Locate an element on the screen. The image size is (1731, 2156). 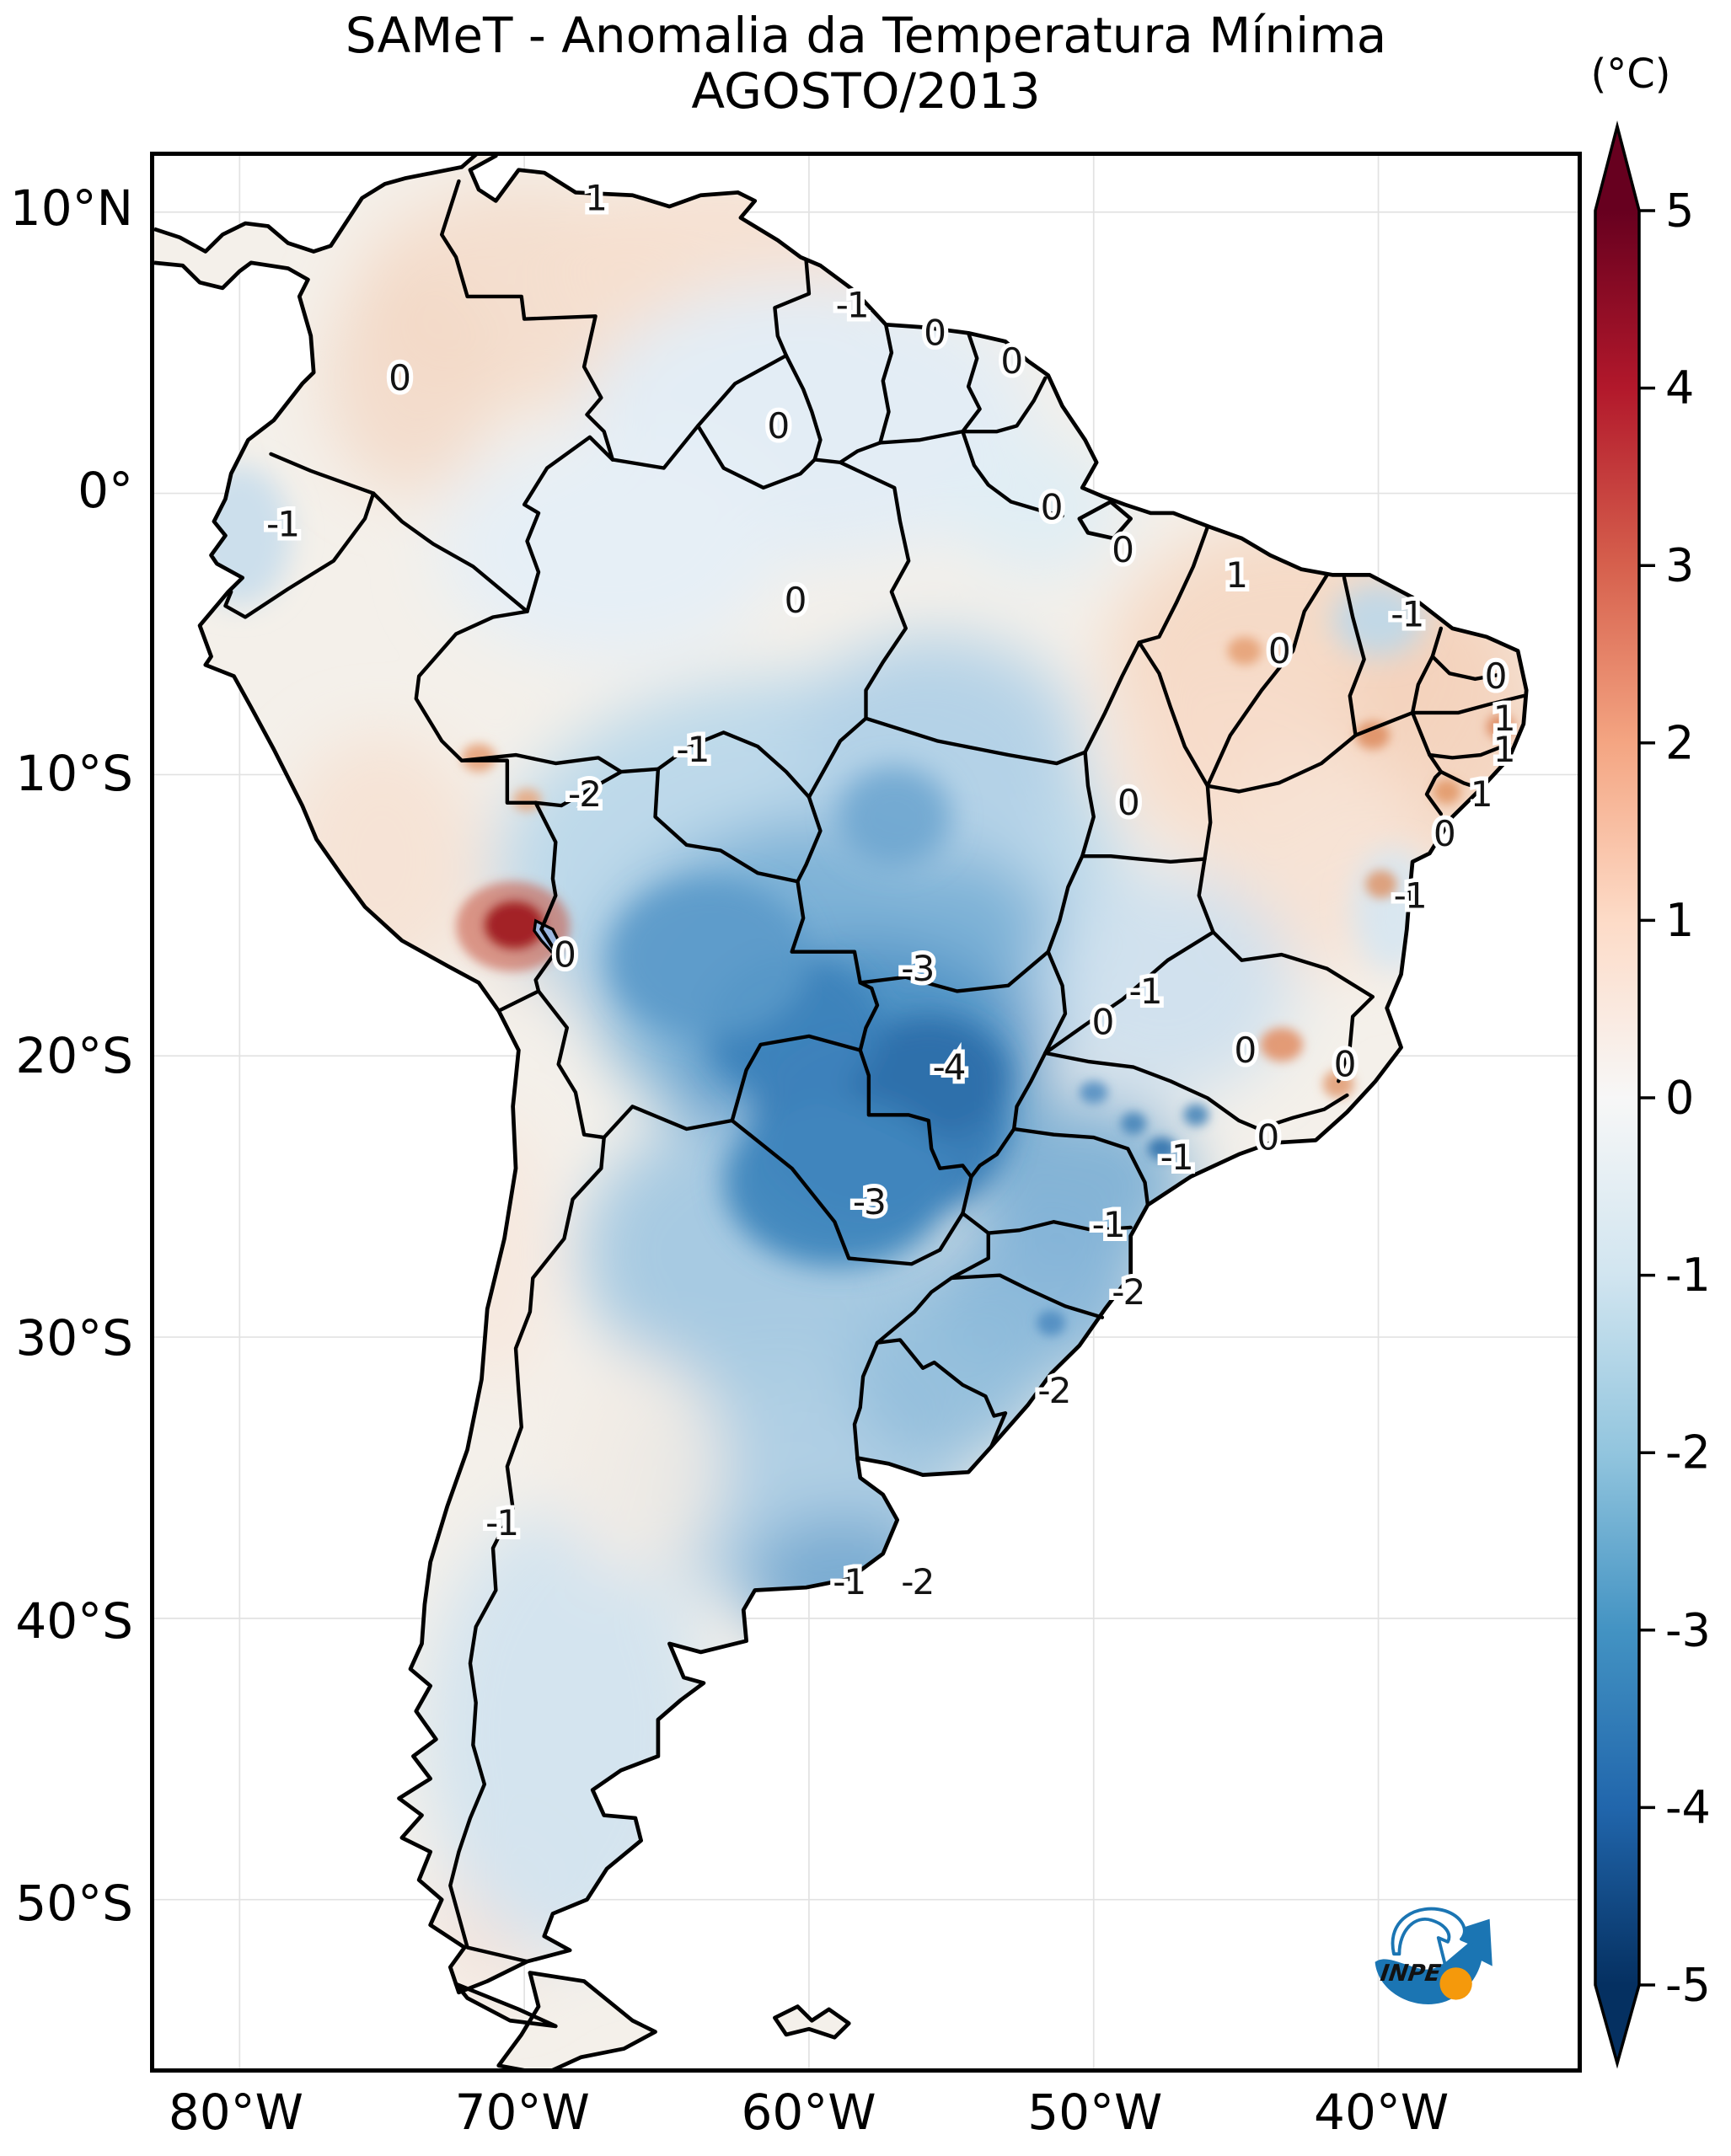
colorbar-tick-label: -4 is located at coordinates (1688, 1807).